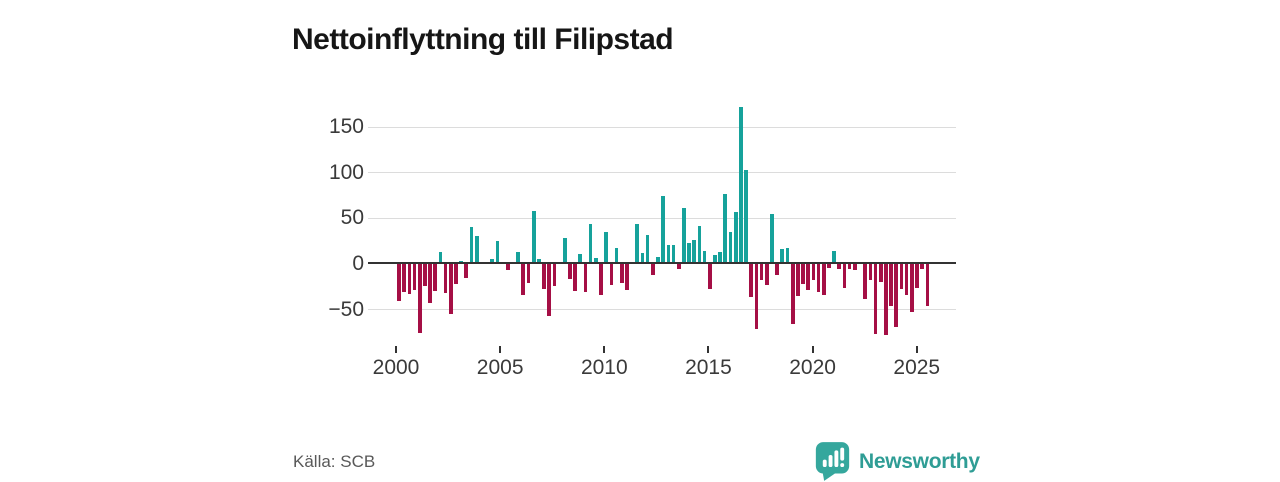  I want to click on bar-chart-bubble-icon, so click(832, 461).